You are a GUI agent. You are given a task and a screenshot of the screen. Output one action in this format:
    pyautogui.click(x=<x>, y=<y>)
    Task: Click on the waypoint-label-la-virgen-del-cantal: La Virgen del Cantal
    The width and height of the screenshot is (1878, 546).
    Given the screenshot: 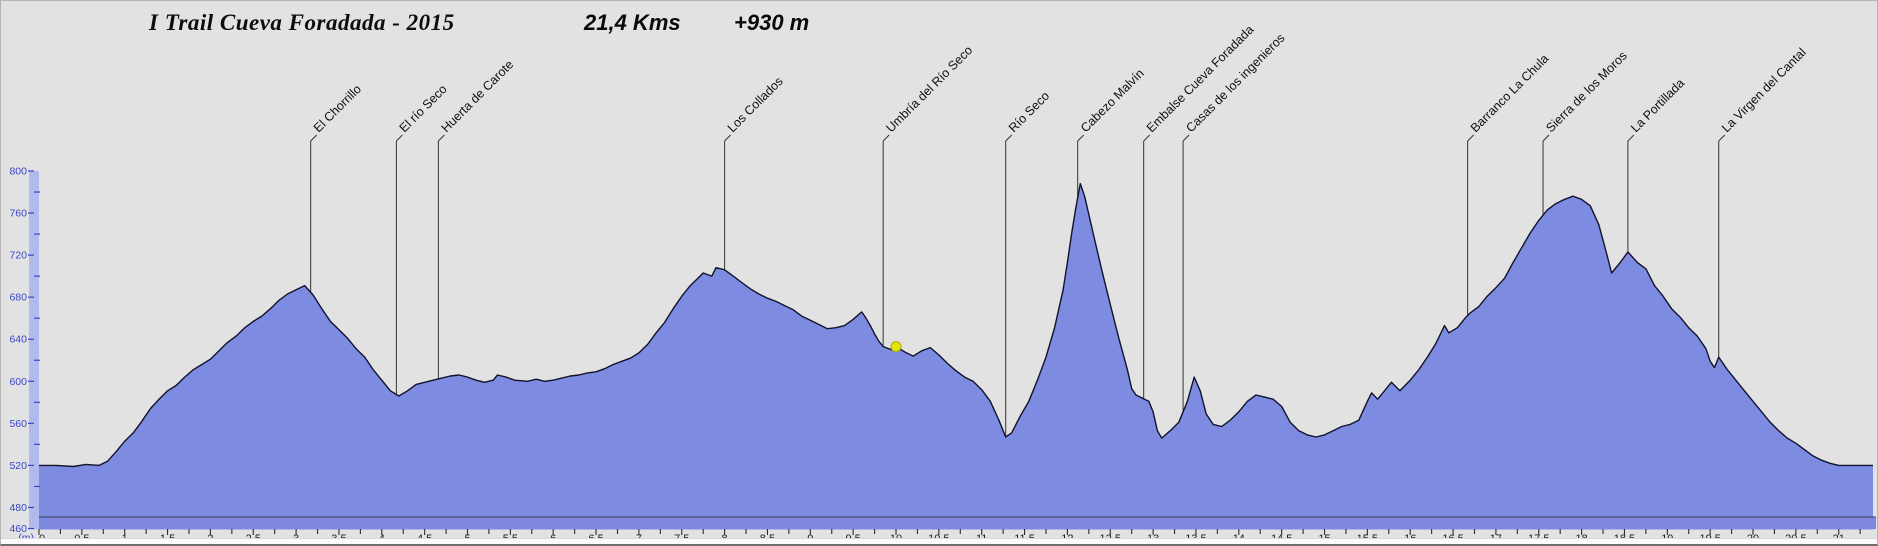 What is the action you would take?
    pyautogui.click(x=1764, y=90)
    